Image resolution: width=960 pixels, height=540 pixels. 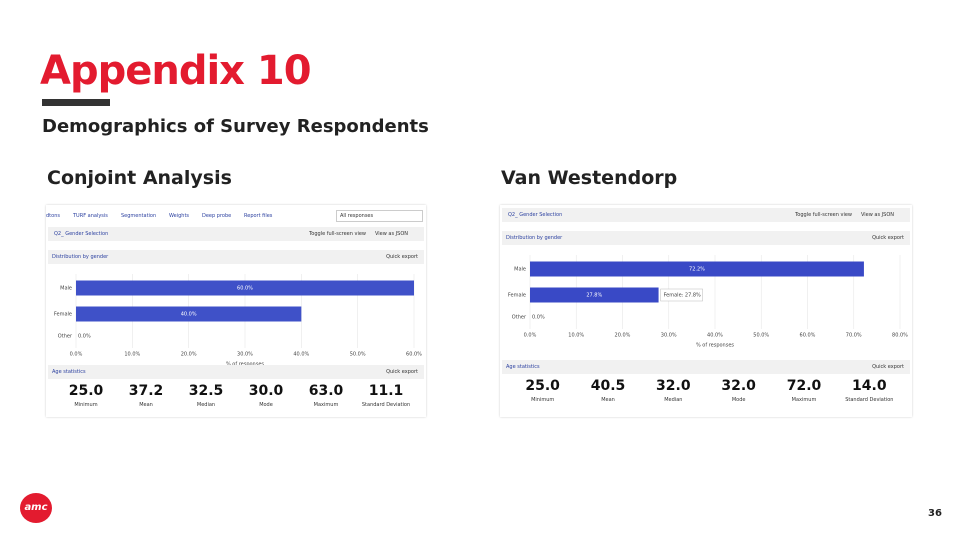 I want to click on tooltip: Female: 27.8%, so click(x=682, y=296).